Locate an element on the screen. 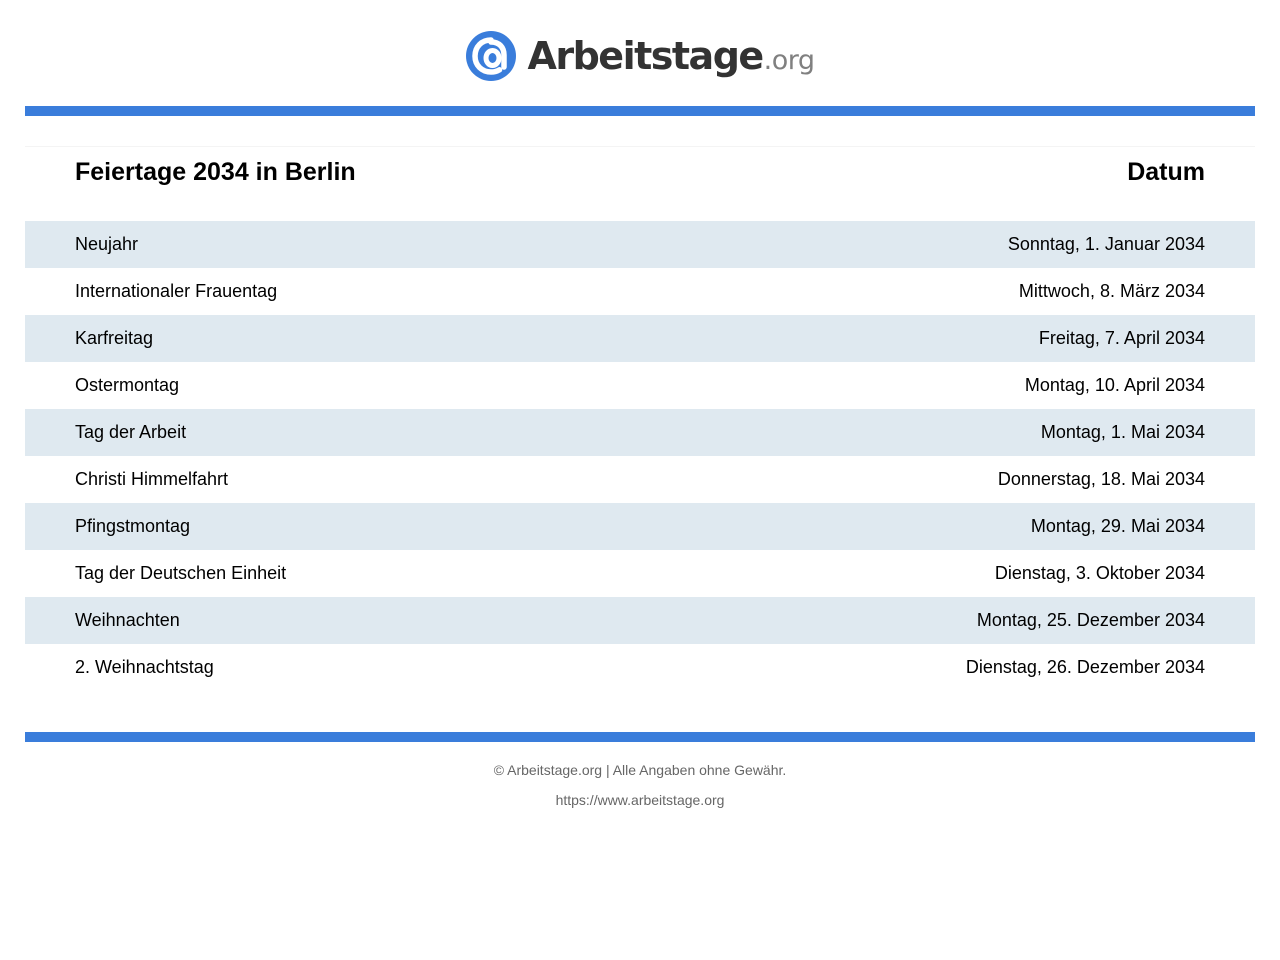 The width and height of the screenshot is (1280, 960). site-logo: Arbeitstage .org is located at coordinates (640, 56).